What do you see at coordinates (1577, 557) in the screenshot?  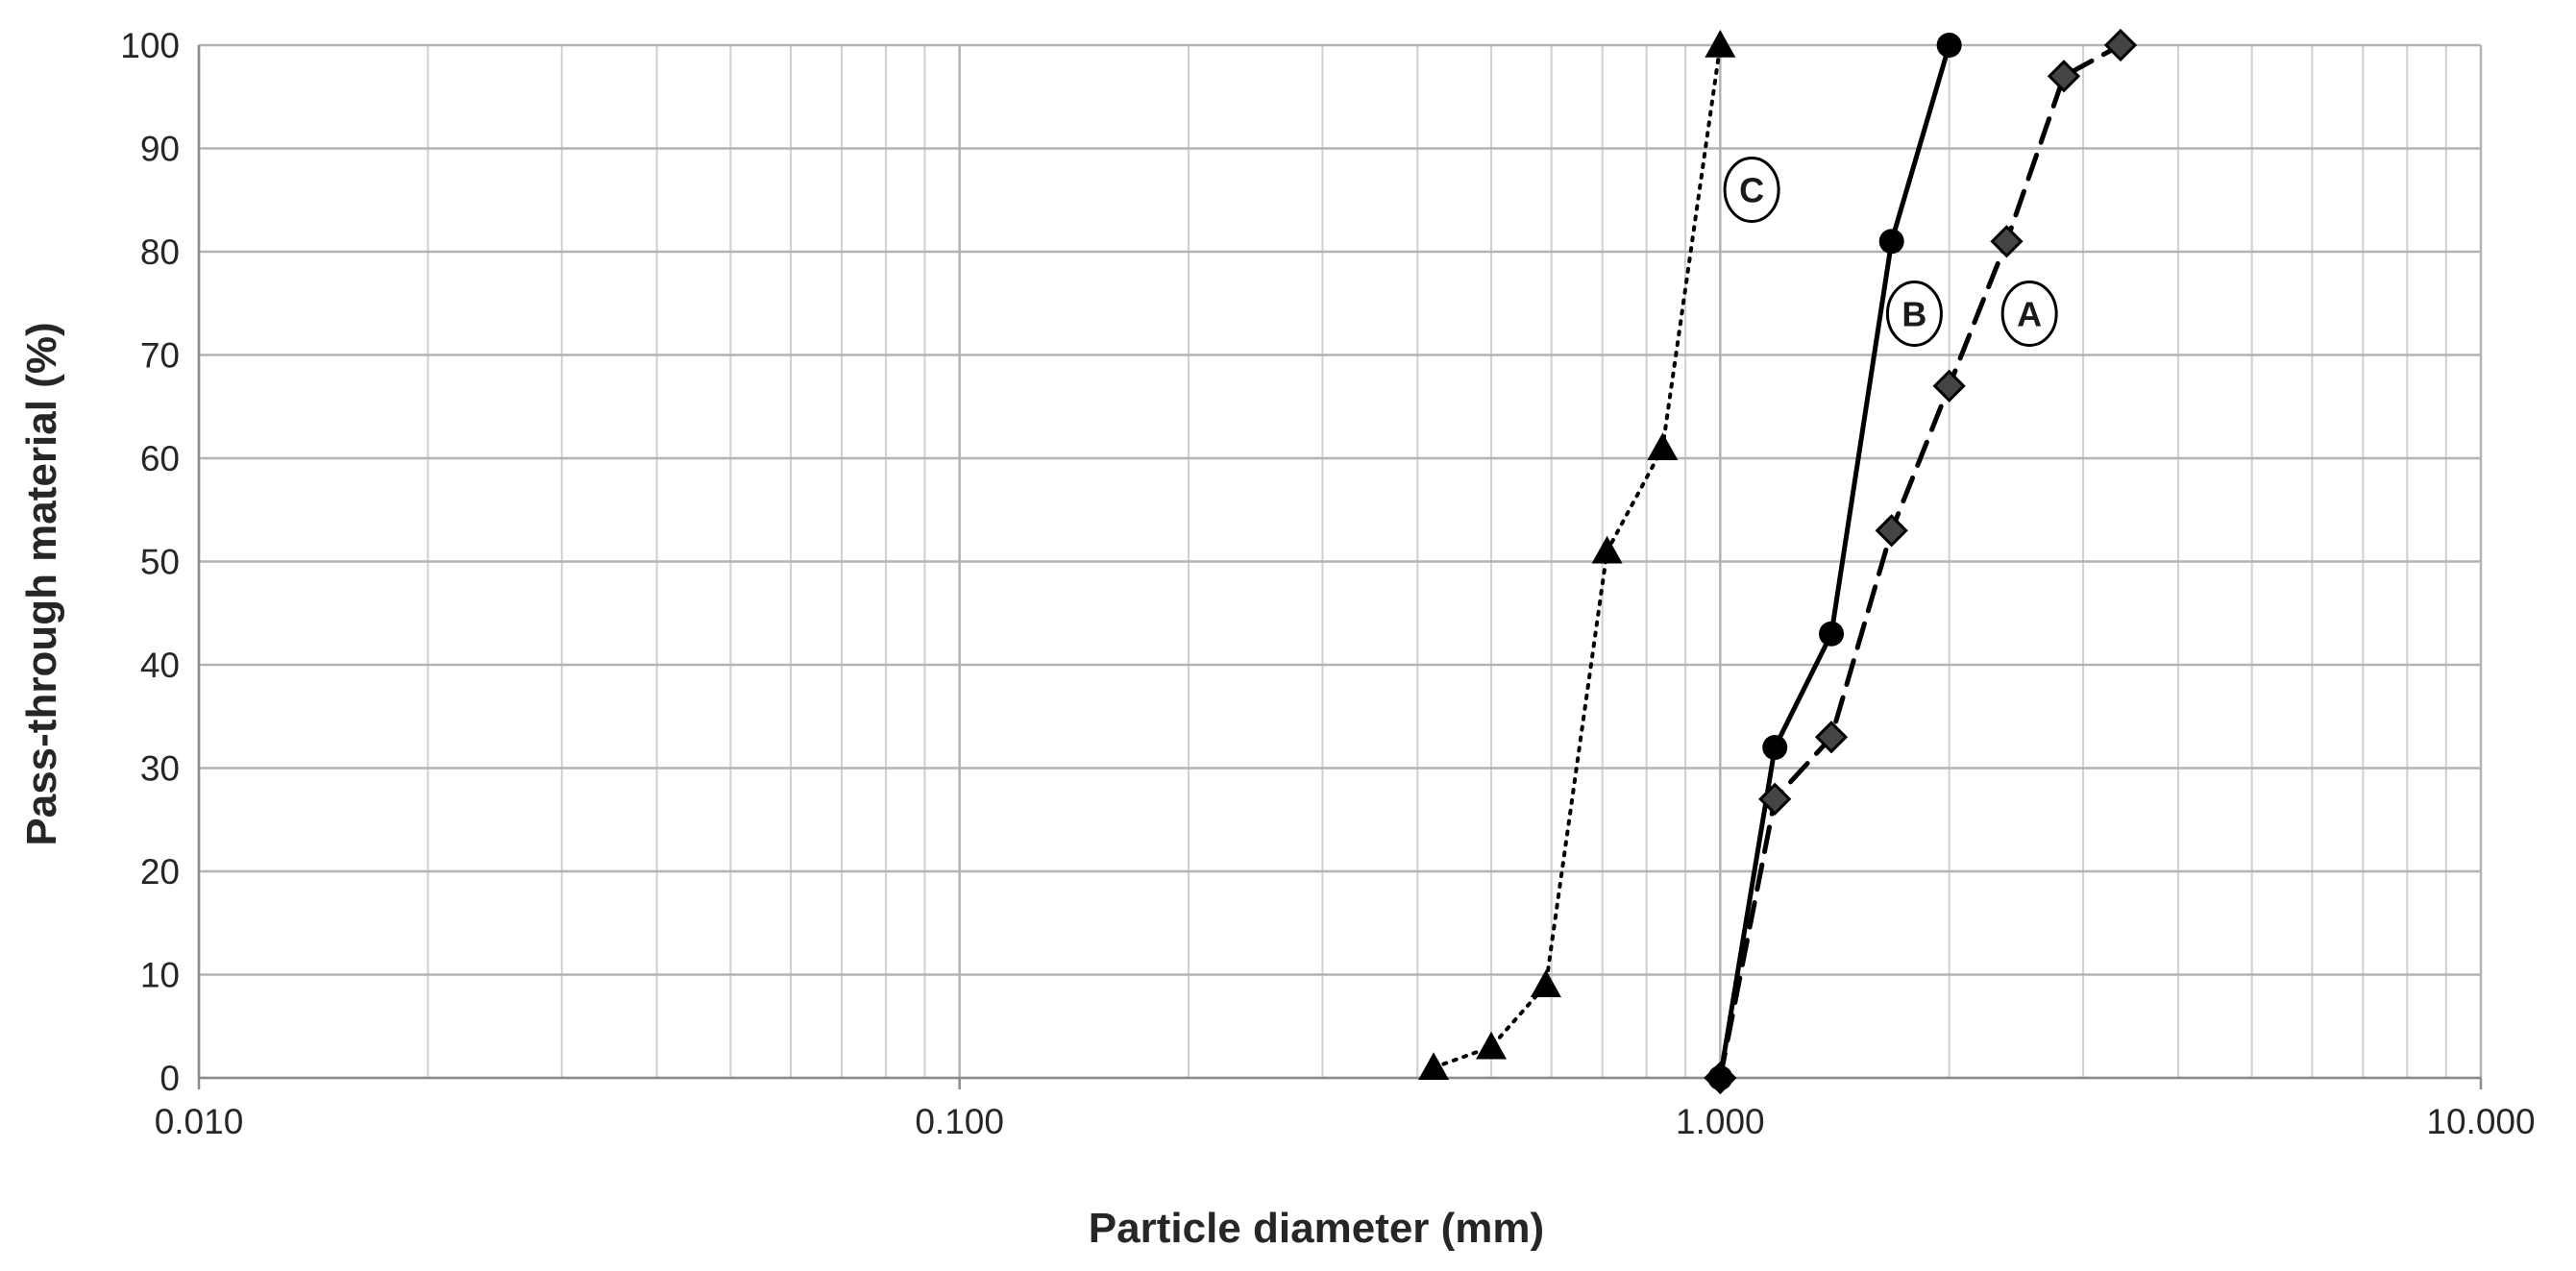 I see `series-line-C` at bounding box center [1577, 557].